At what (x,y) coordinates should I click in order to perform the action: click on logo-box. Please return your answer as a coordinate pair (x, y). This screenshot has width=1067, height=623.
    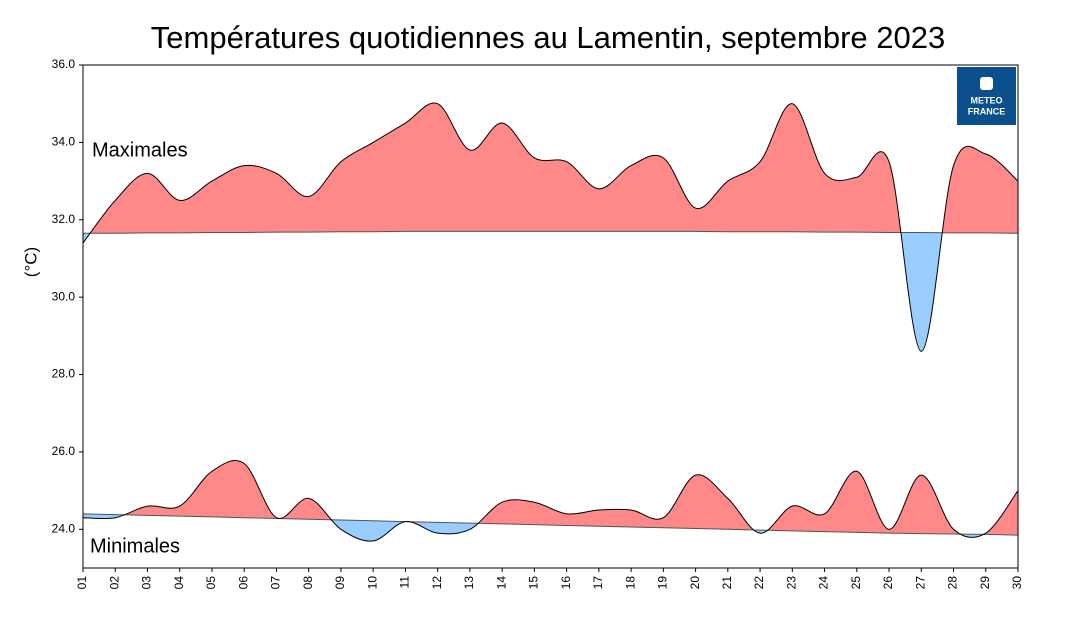
    Looking at the image, I should click on (986, 96).